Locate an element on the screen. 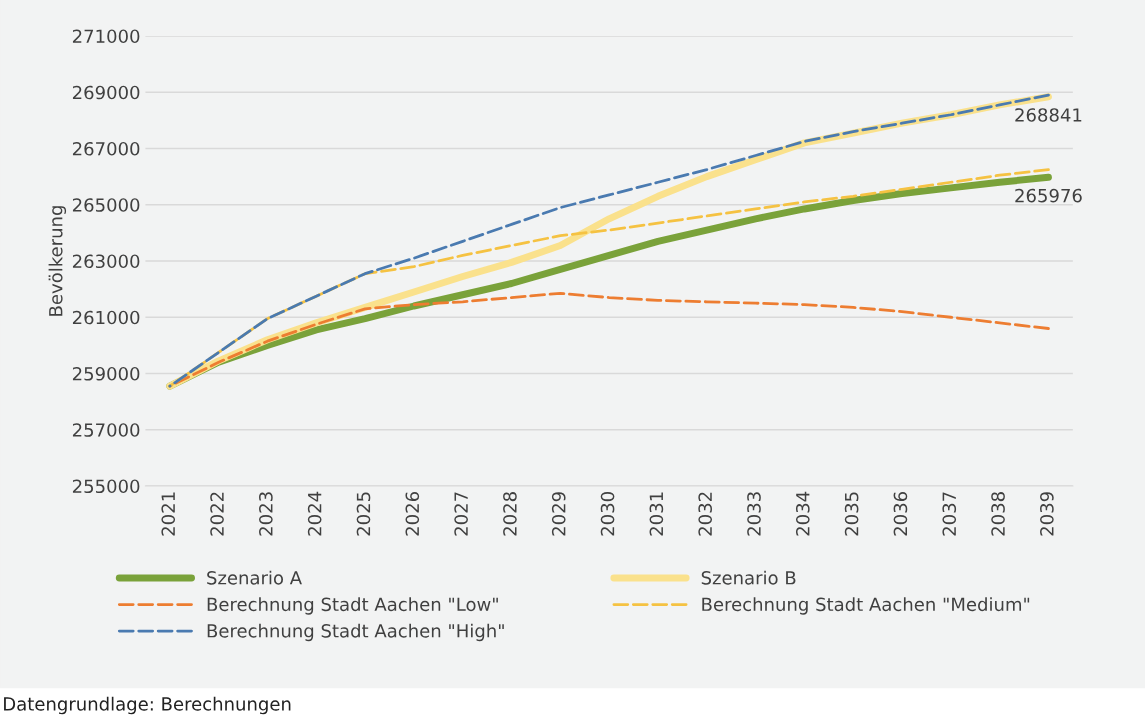 This screenshot has height=720, width=1145. x-tick-label: 2022 is located at coordinates (217, 514).